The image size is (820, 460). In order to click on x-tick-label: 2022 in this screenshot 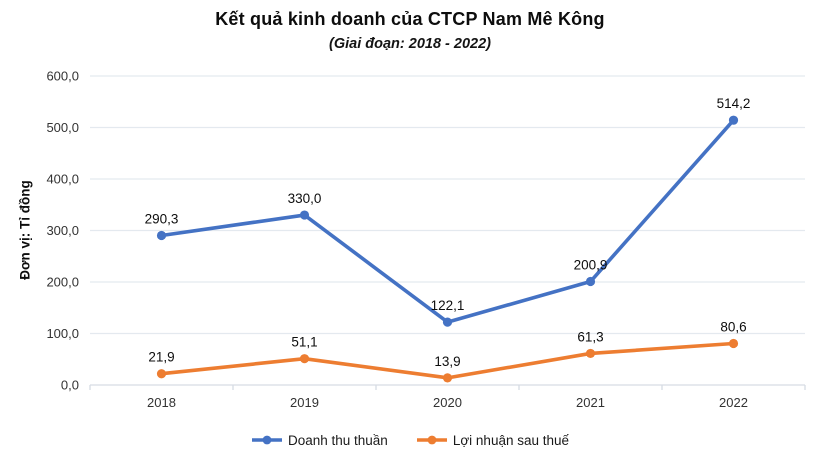, I will do `click(733, 402)`.